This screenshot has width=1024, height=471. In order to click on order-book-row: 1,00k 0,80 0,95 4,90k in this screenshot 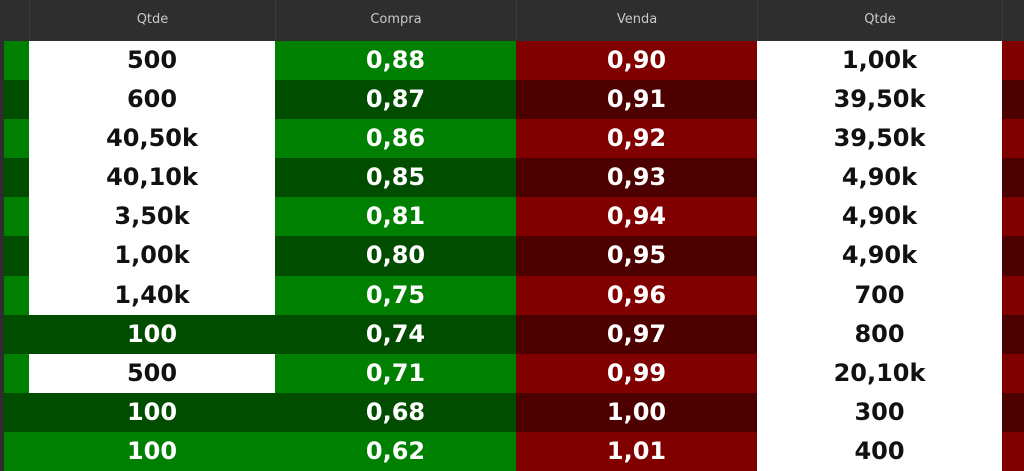, I will do `click(514, 256)`.